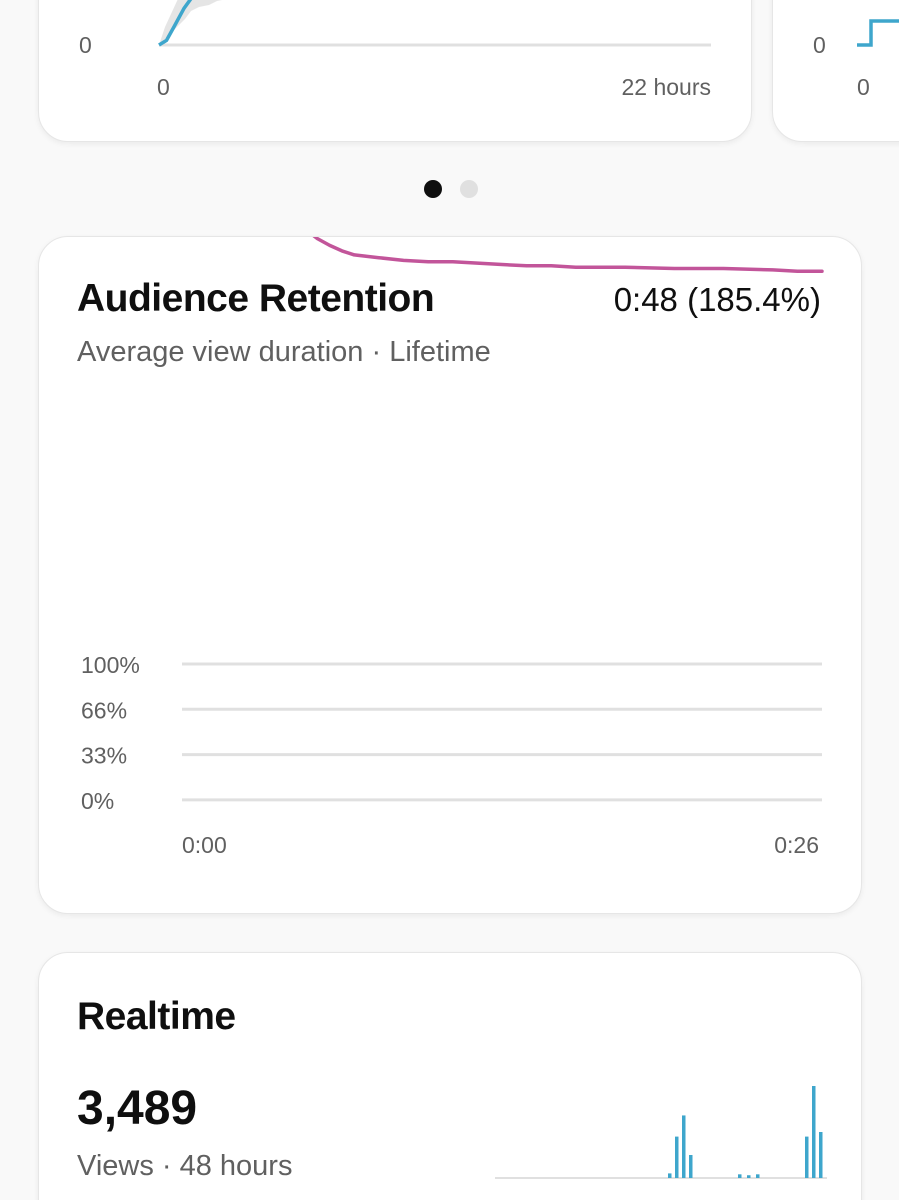 The width and height of the screenshot is (899, 1200). Describe the element at coordinates (185, 1166) in the screenshot. I see `realtime-subtitle: Views · 48 hours` at that location.